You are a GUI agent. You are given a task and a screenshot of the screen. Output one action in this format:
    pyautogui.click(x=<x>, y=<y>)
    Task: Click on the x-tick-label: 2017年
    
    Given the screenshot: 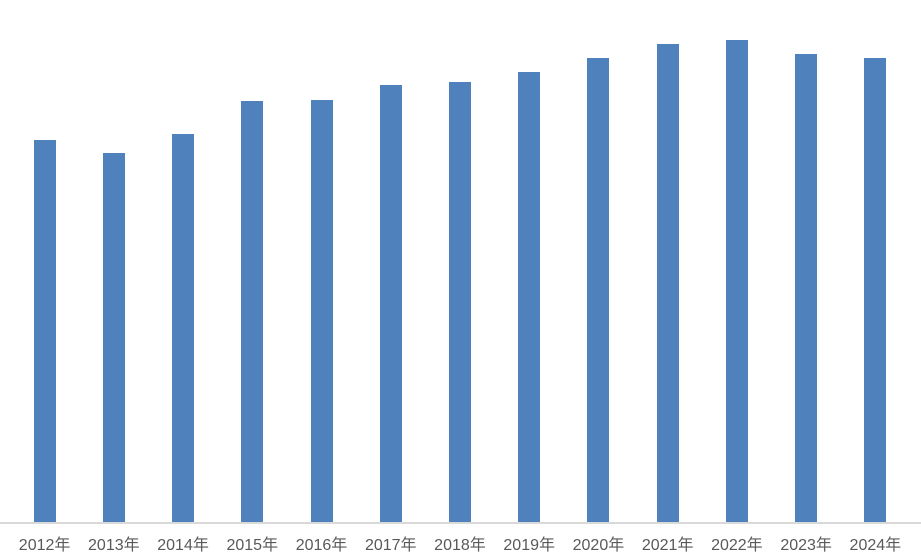 What is the action you would take?
    pyautogui.click(x=390, y=545)
    